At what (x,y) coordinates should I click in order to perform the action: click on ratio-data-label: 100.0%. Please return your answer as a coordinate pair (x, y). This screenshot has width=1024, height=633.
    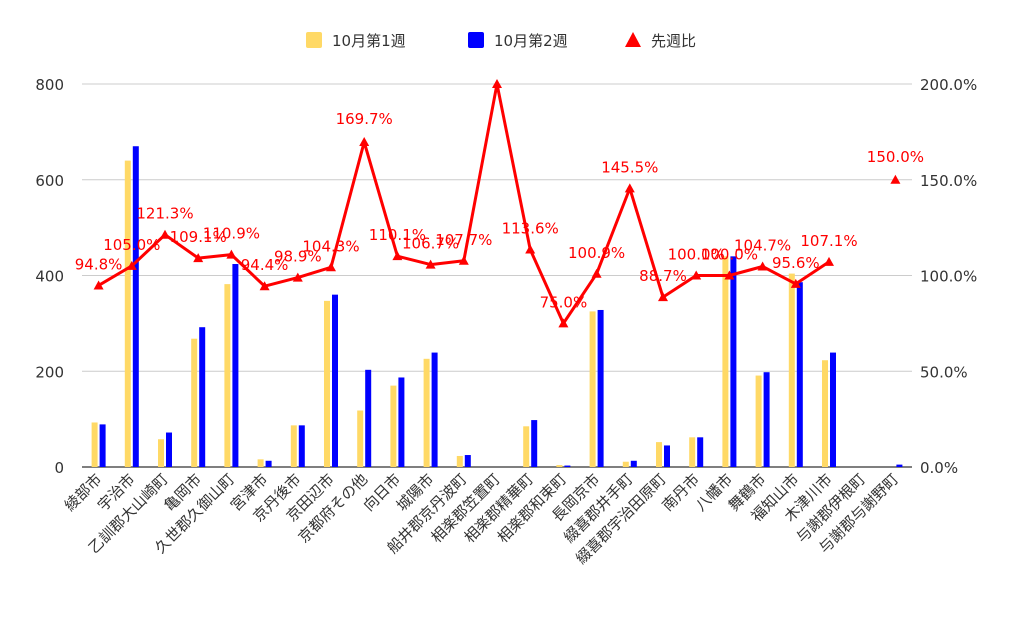
    Looking at the image, I should click on (696, 255).